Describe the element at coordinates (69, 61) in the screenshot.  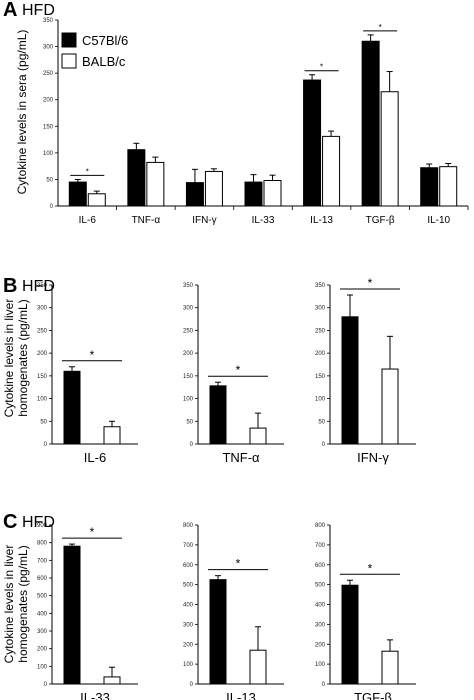
I see `legend-swatch-balb` at that location.